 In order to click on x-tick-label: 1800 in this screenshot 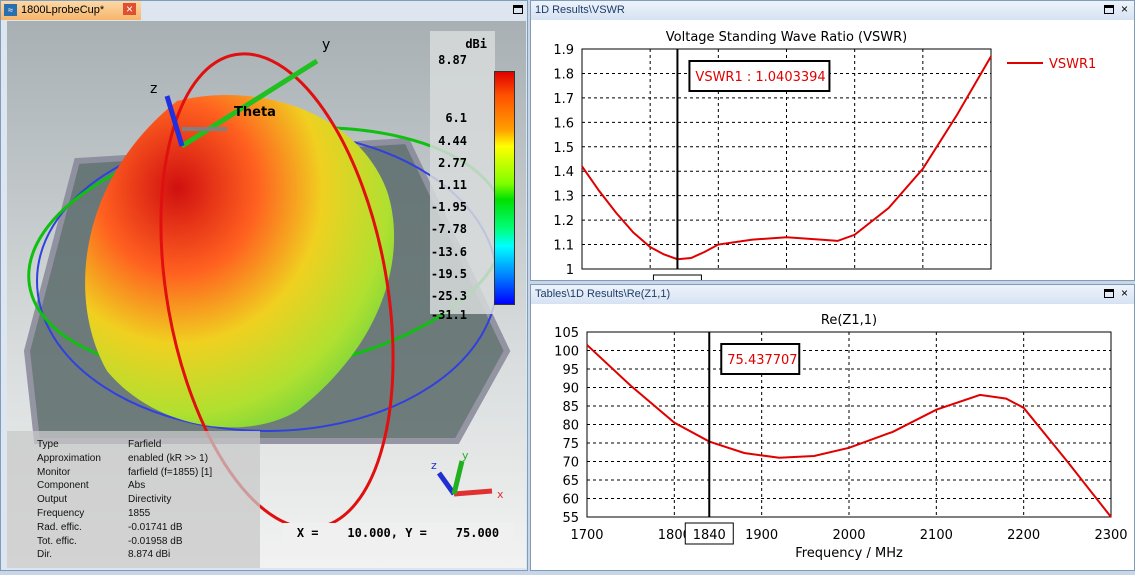, I will do `click(674, 535)`.